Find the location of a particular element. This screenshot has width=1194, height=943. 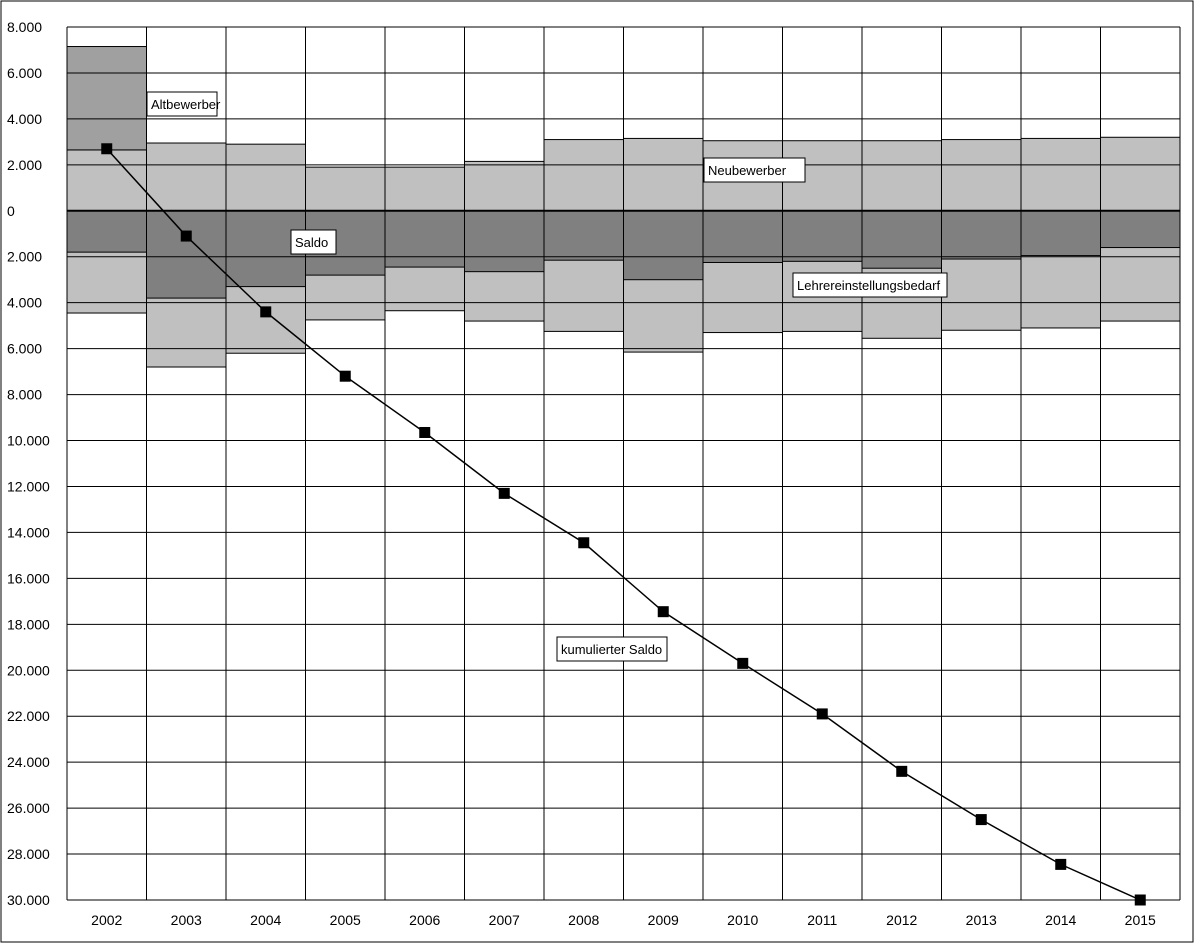

bar-saldo-2011 is located at coordinates (822, 236).